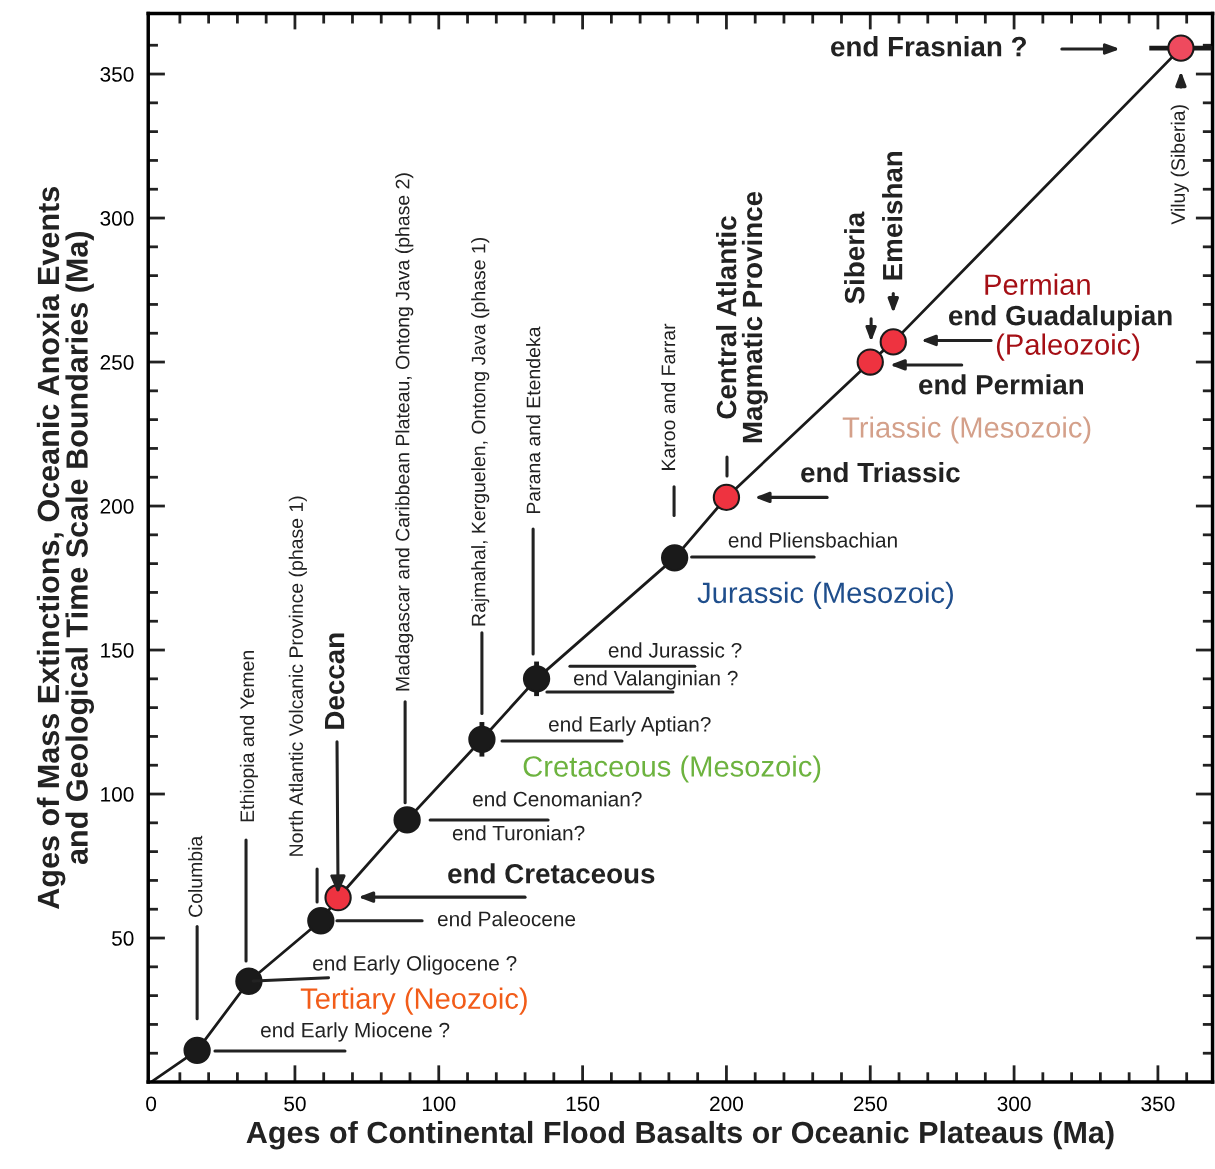  I want to click on y-tick-label: 50, so click(123, 938).